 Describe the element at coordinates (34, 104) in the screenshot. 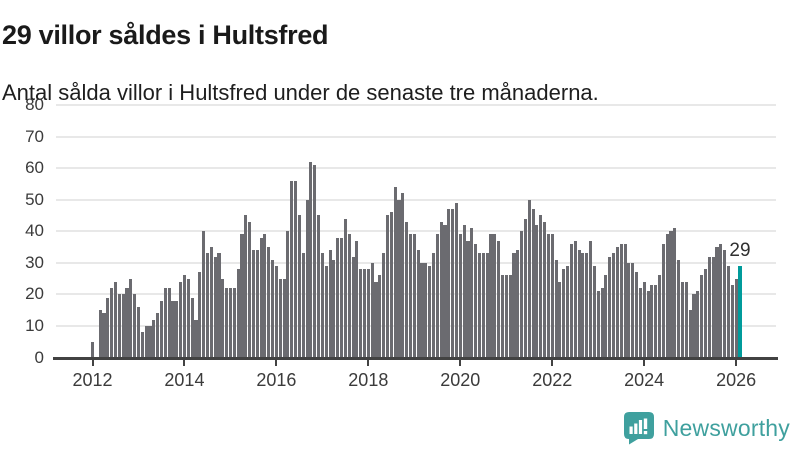

I see `y-tick-label: 80` at that location.